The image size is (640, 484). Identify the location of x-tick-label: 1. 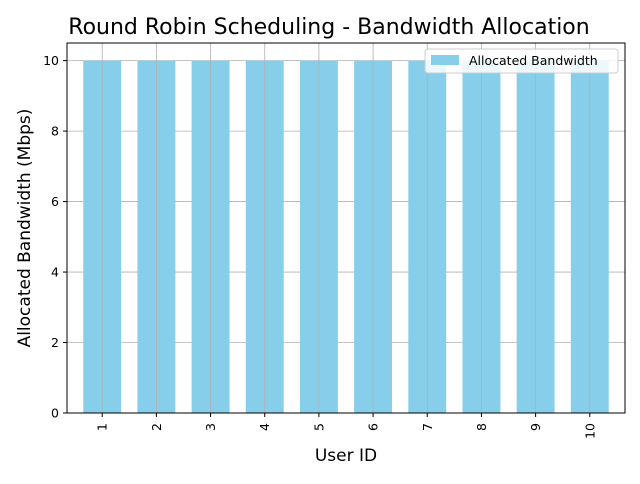
(102, 427).